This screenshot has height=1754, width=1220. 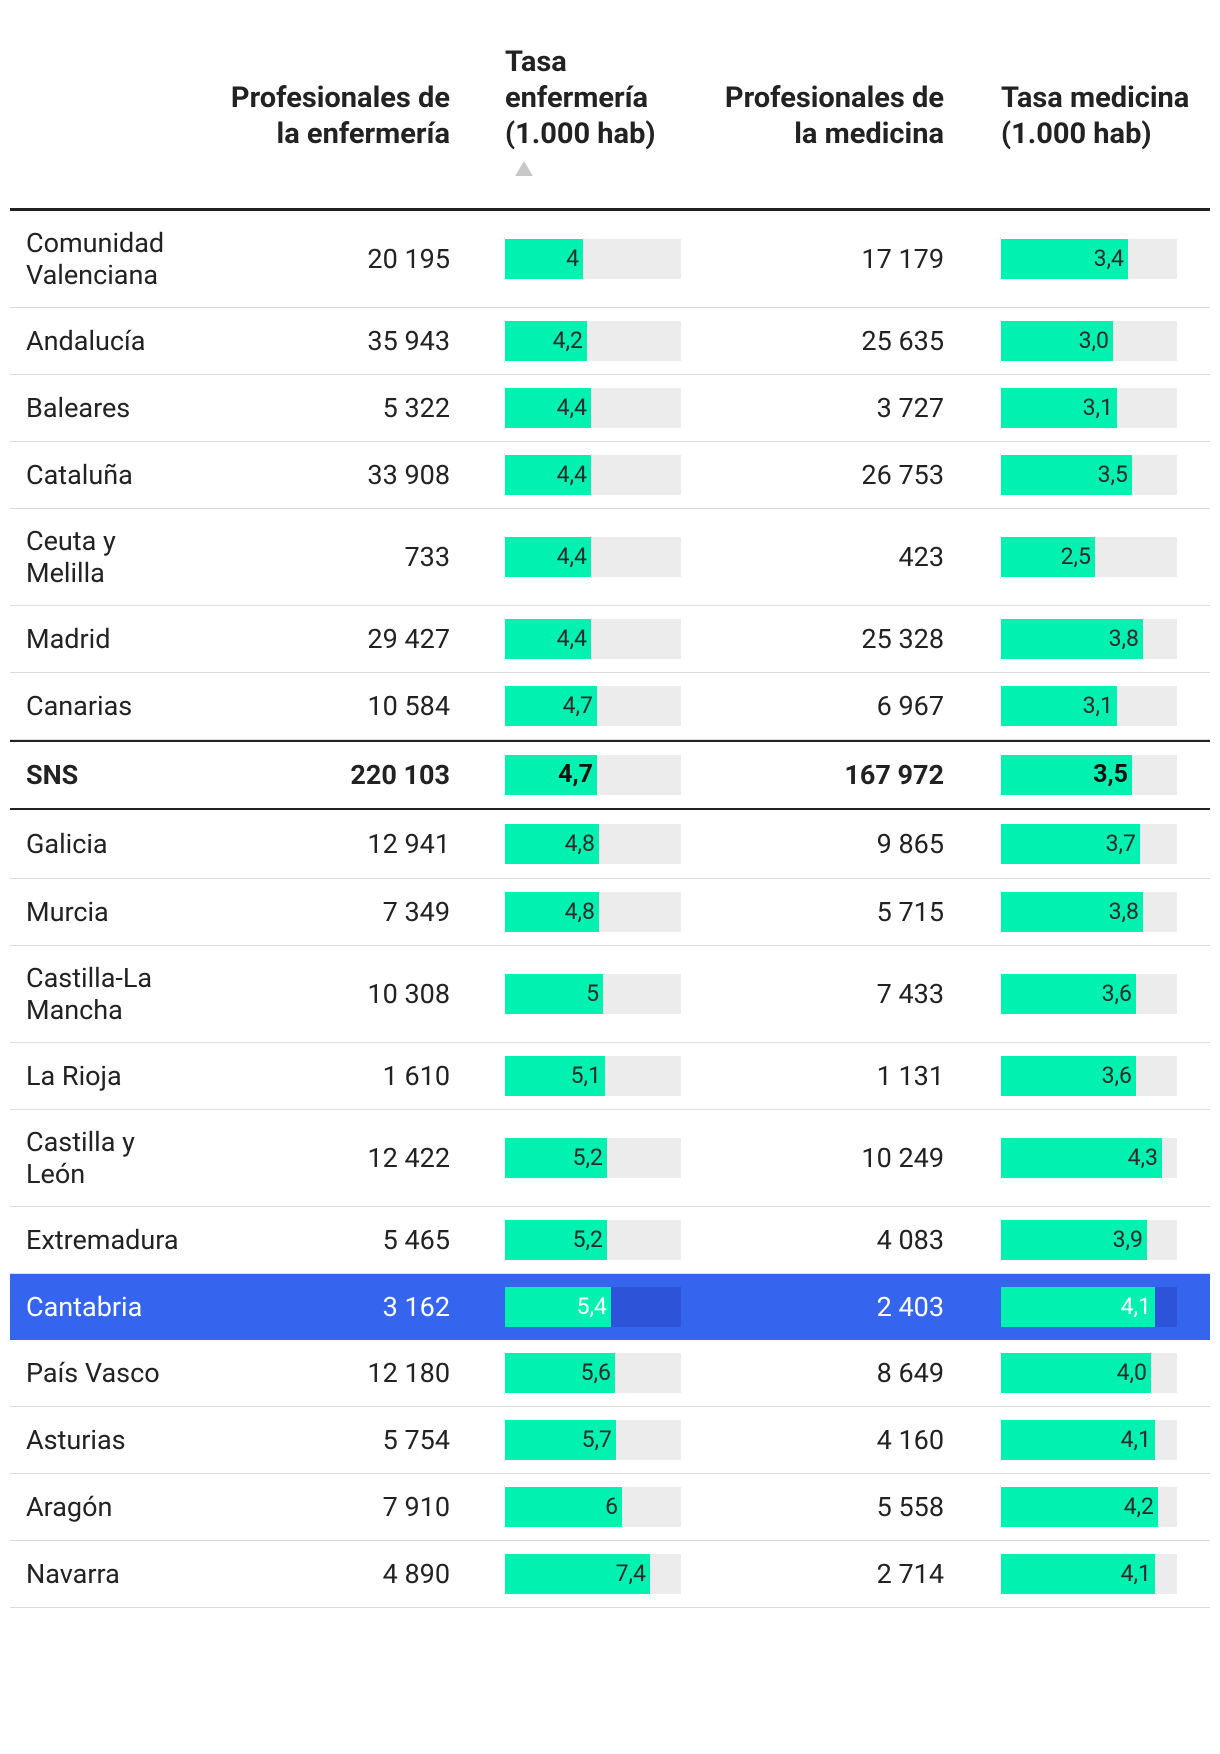 What do you see at coordinates (577, 1574) in the screenshot?
I see `bar-fill-tasa-enfermeria: 7,4` at bounding box center [577, 1574].